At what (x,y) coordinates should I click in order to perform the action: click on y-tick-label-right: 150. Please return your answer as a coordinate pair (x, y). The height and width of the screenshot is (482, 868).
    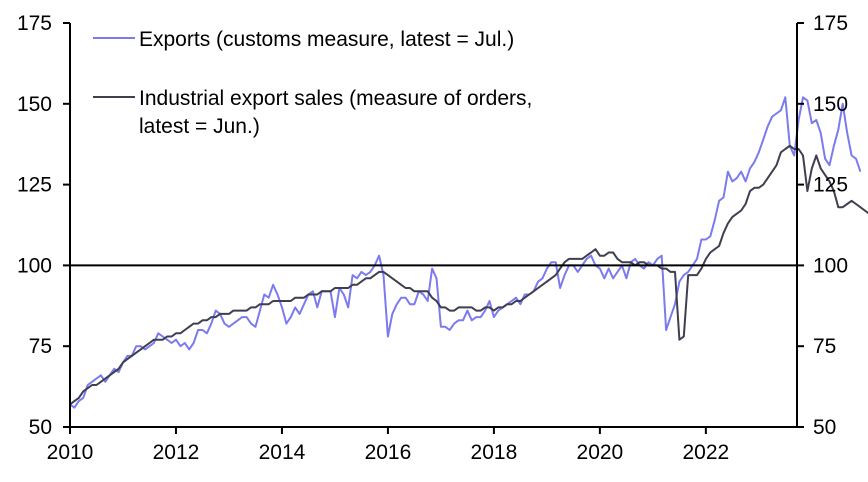
    Looking at the image, I should click on (830, 104).